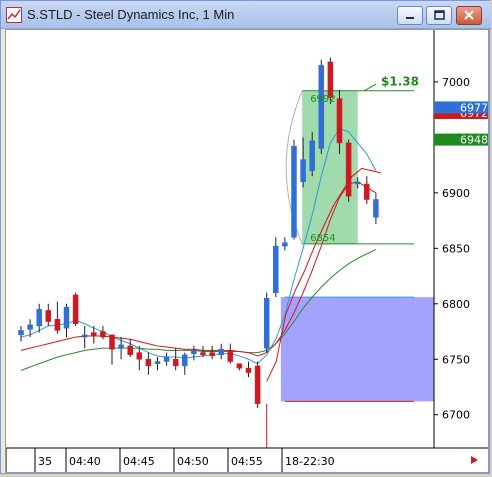  What do you see at coordinates (474, 107) in the screenshot?
I see `price-tag-blue: 6977` at bounding box center [474, 107].